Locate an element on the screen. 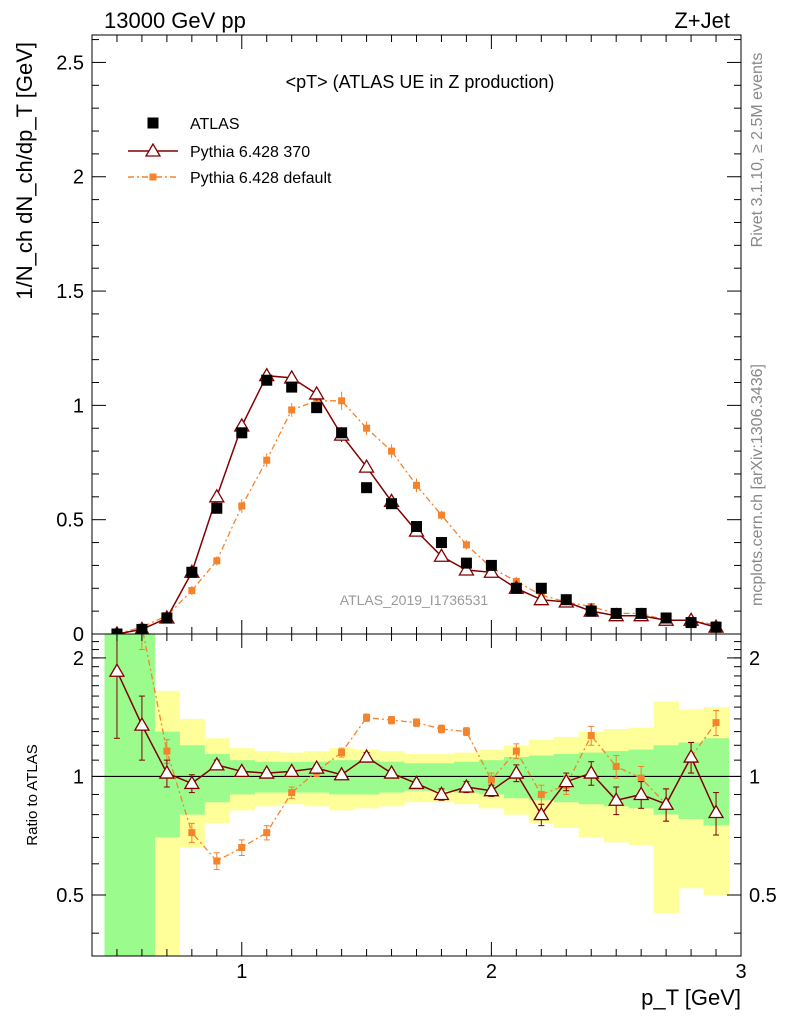 This screenshot has width=786, height=1024. y-tick-label-right: 1 is located at coordinates (754, 777).